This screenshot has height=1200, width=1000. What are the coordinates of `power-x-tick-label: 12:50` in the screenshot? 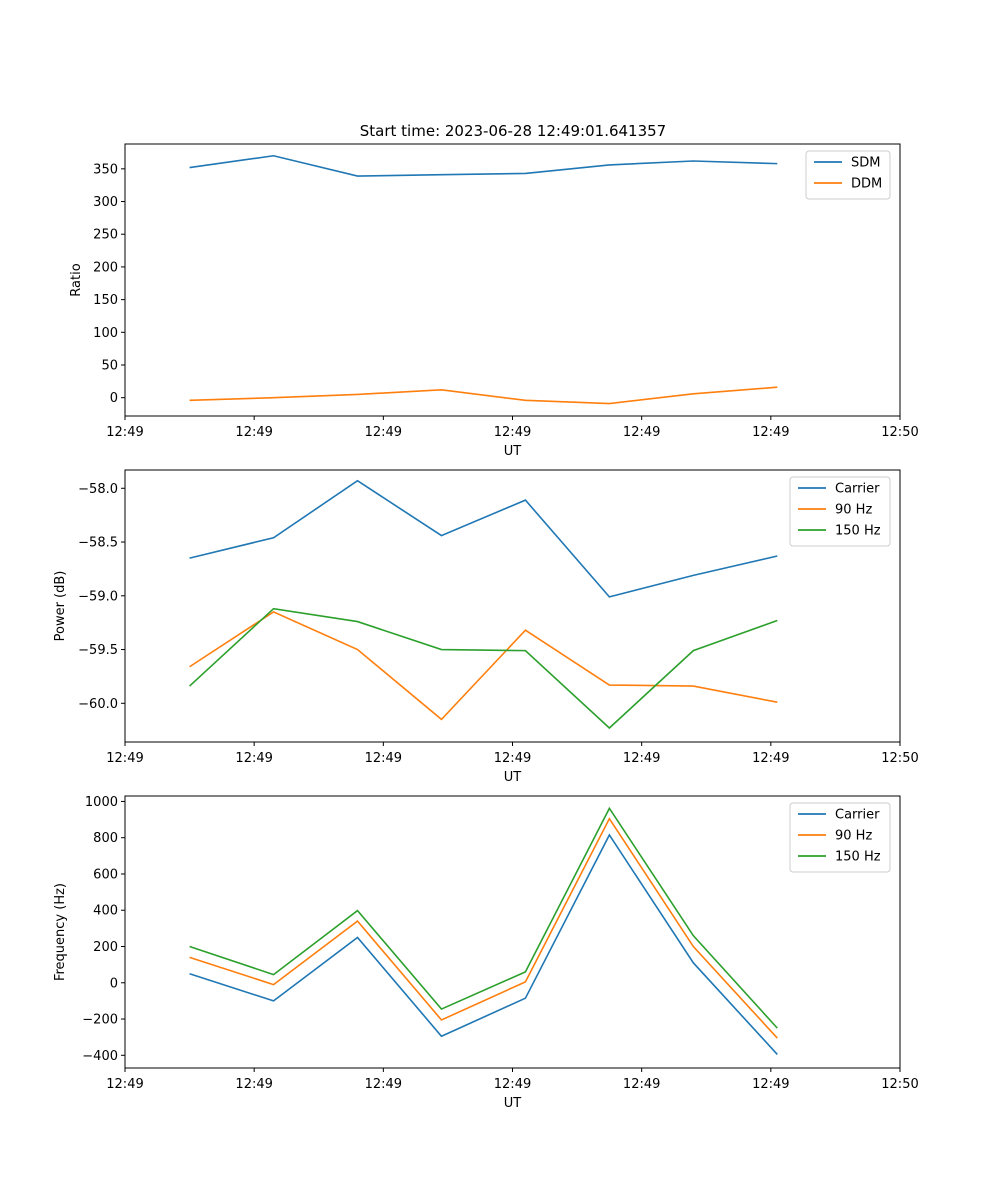 It's located at (899, 758).